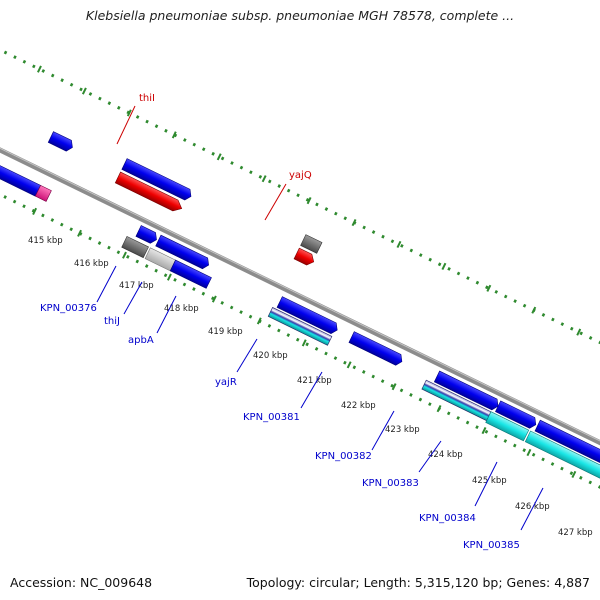 The height and width of the screenshot is (600, 600). Describe the element at coordinates (112, 321) in the screenshot. I see `gene-label-thiJ: thiJ` at that location.